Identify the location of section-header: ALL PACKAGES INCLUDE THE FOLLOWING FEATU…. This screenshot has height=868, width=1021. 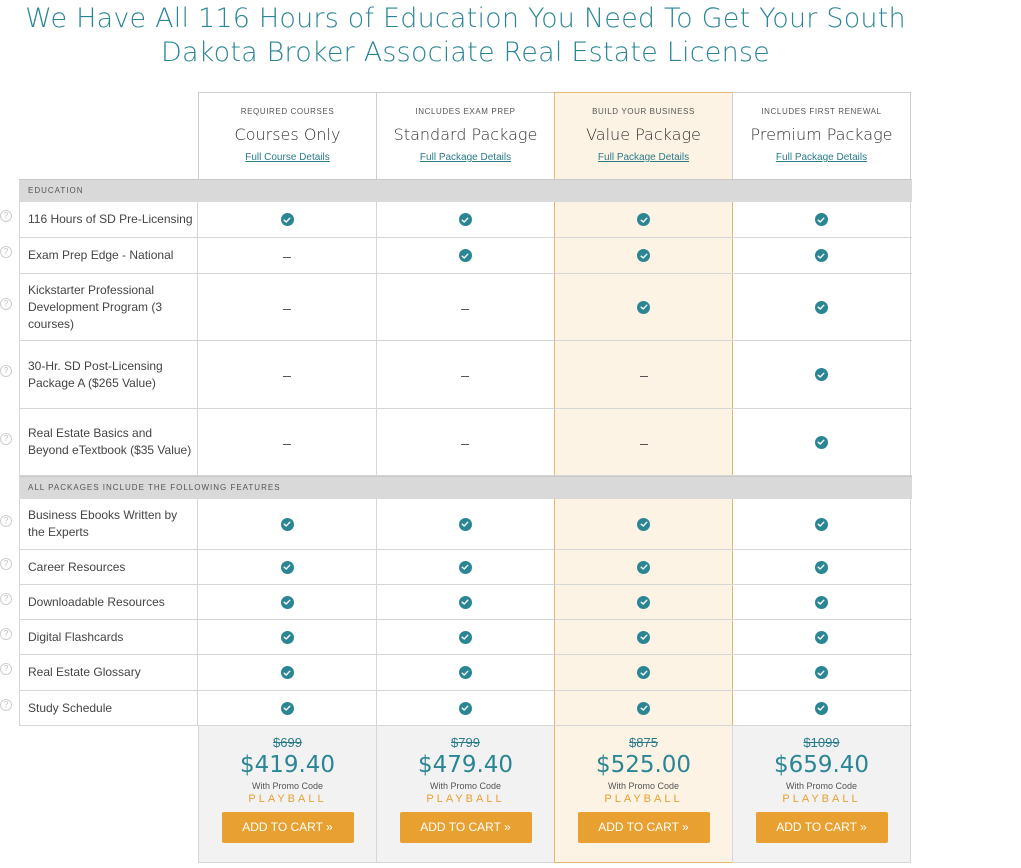
(465, 487).